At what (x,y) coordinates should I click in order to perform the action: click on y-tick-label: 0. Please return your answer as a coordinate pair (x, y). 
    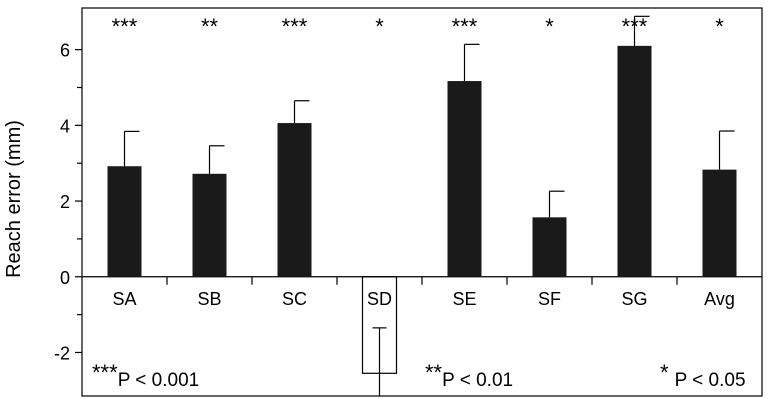
    Looking at the image, I should click on (65, 278).